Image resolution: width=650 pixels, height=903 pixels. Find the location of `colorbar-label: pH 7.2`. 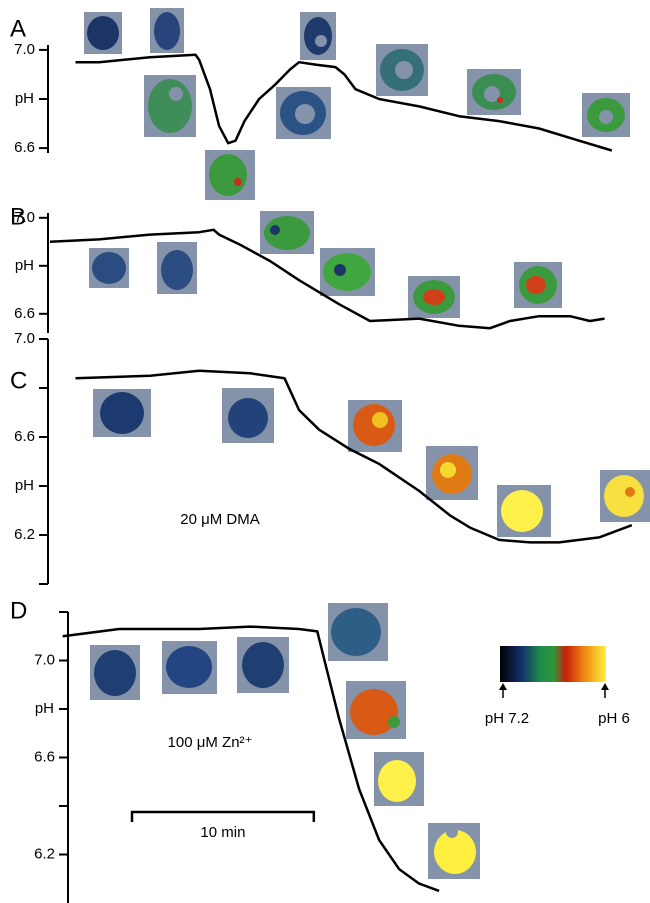

colorbar-label: pH 7.2 is located at coordinates (507, 718).